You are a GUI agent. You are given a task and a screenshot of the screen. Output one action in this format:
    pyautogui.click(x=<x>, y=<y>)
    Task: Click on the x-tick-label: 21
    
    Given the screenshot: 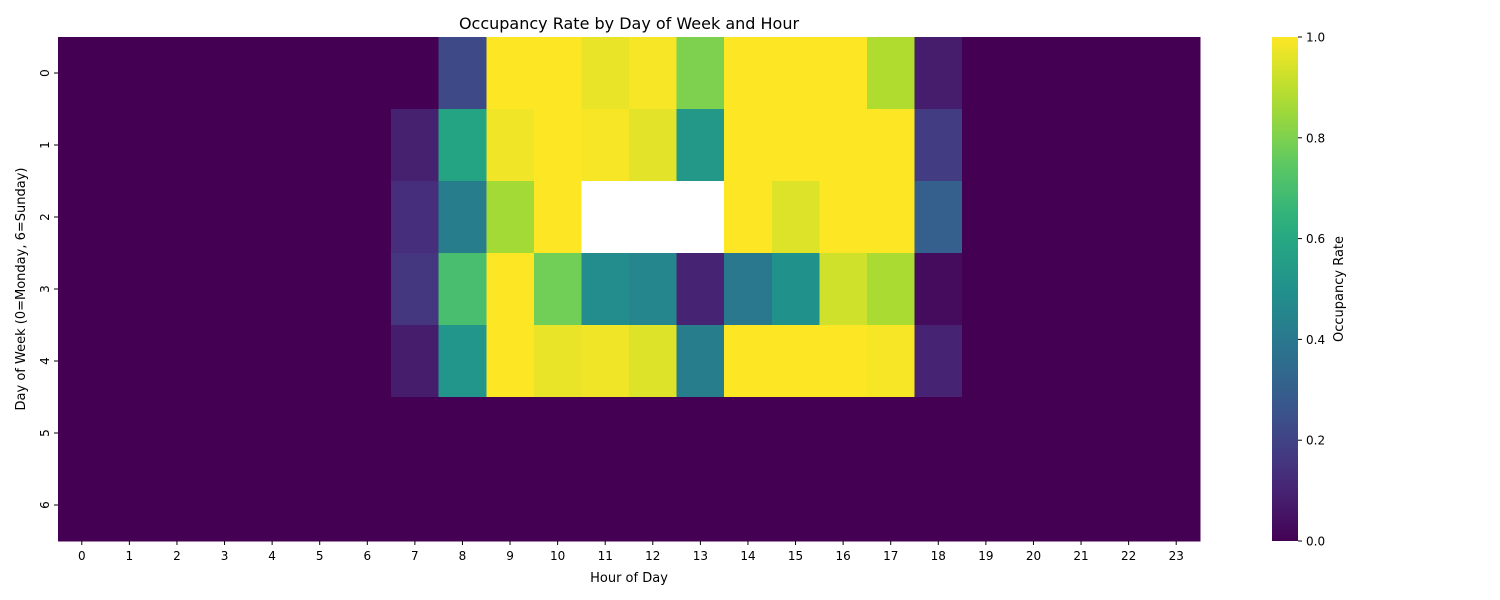 What is the action you would take?
    pyautogui.click(x=1080, y=556)
    